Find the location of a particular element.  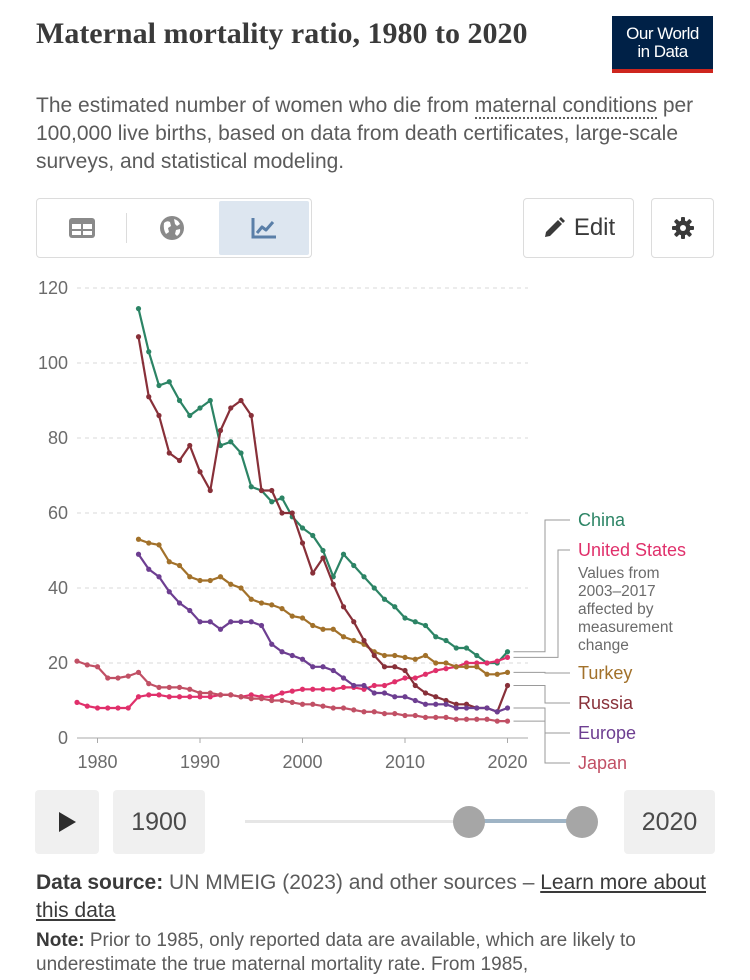

end-handle is located at coordinates (582, 822).